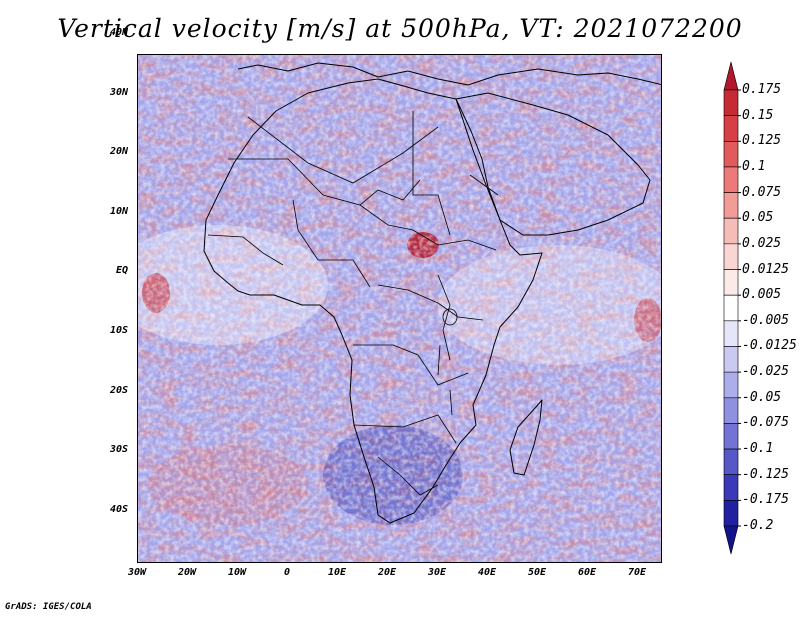 This screenshot has height=618, width=800. Describe the element at coordinates (754, 166) in the screenshot. I see `colorbar-label: 0.1` at that location.